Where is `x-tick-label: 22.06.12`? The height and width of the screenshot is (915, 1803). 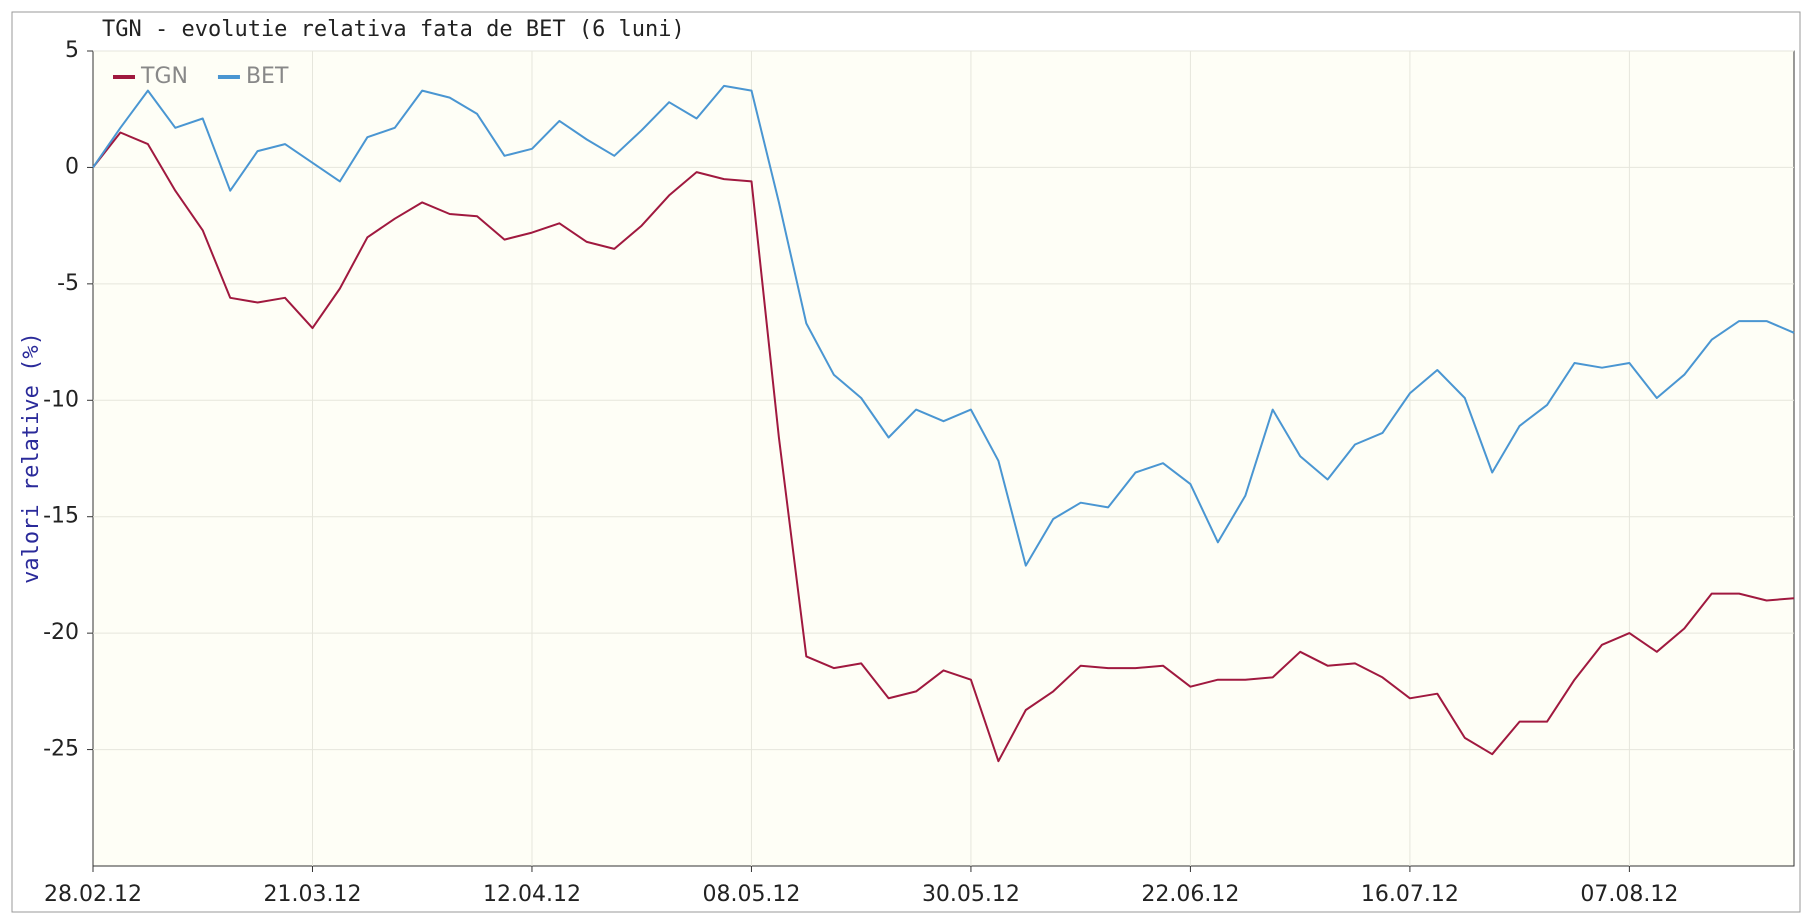
x-tick-label: 22.06.12 is located at coordinates (1190, 894).